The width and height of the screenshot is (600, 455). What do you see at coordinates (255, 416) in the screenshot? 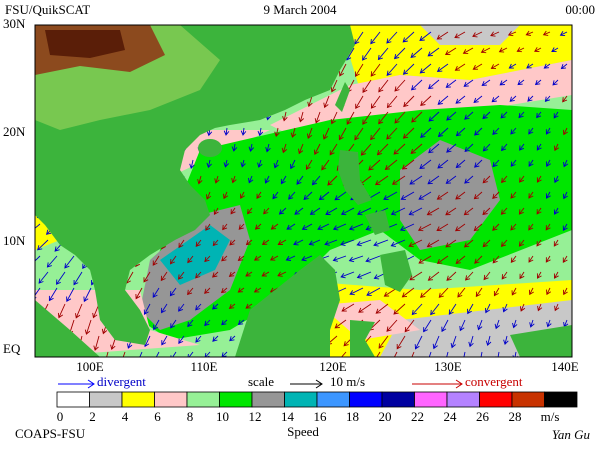
I see `colorbar-tick-label: 12` at bounding box center [255, 416].